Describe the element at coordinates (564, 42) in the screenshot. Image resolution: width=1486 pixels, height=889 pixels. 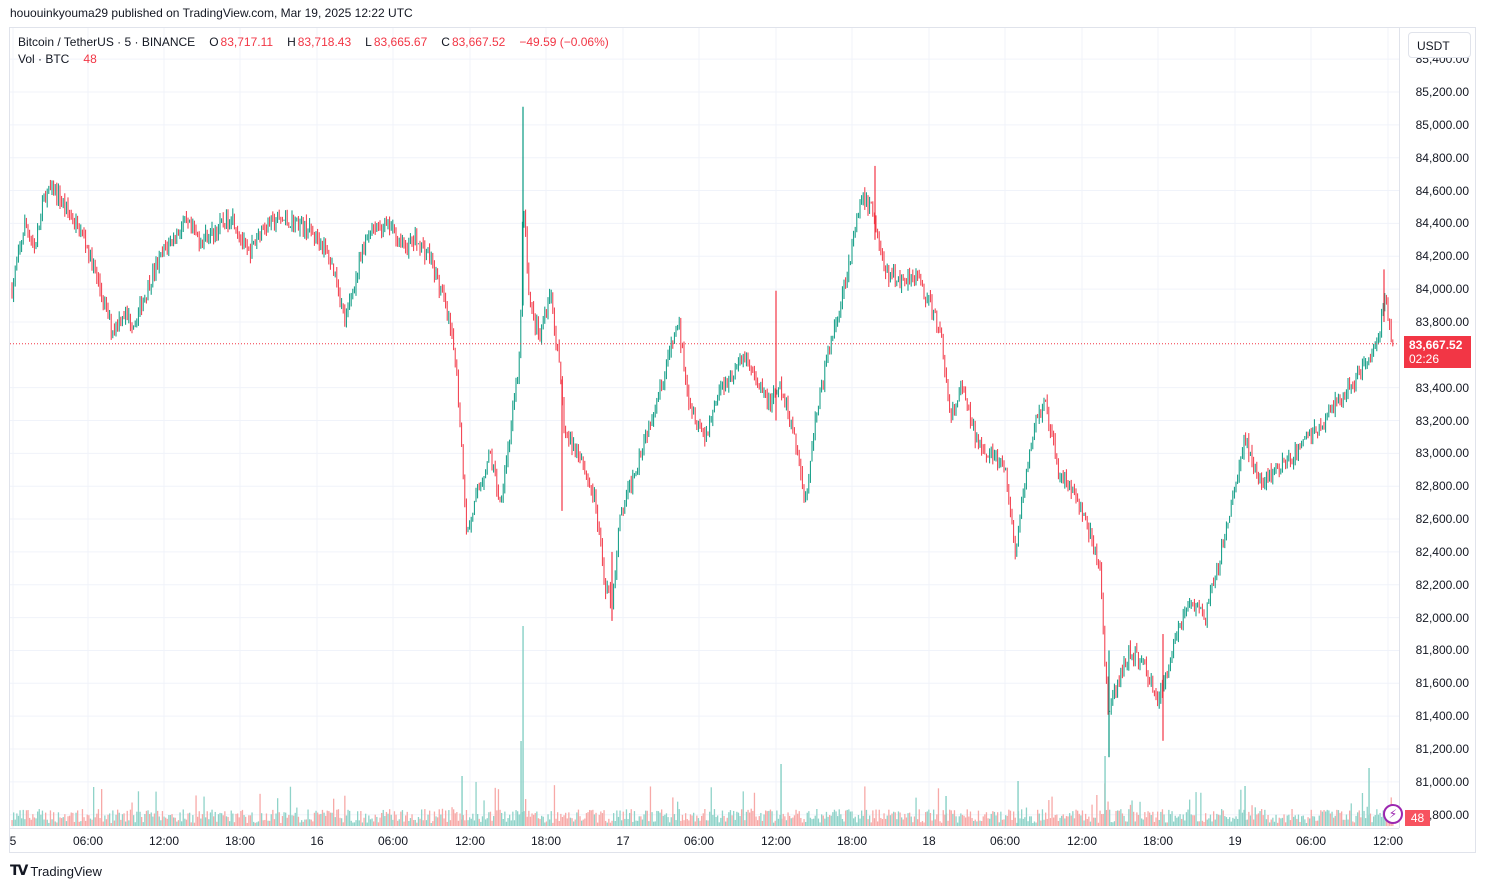
I see `change-value: −49.59 (−0.06%)` at that location.